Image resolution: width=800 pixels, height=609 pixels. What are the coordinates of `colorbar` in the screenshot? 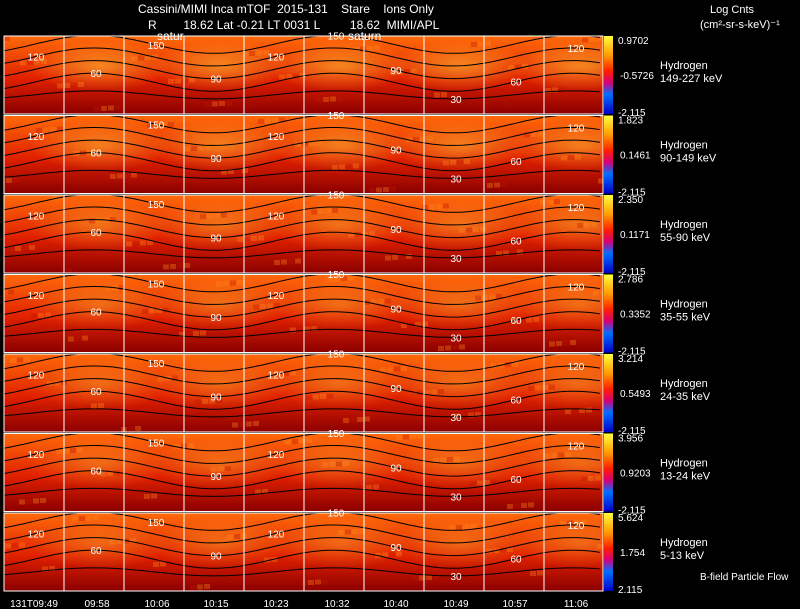 It's located at (608, 393).